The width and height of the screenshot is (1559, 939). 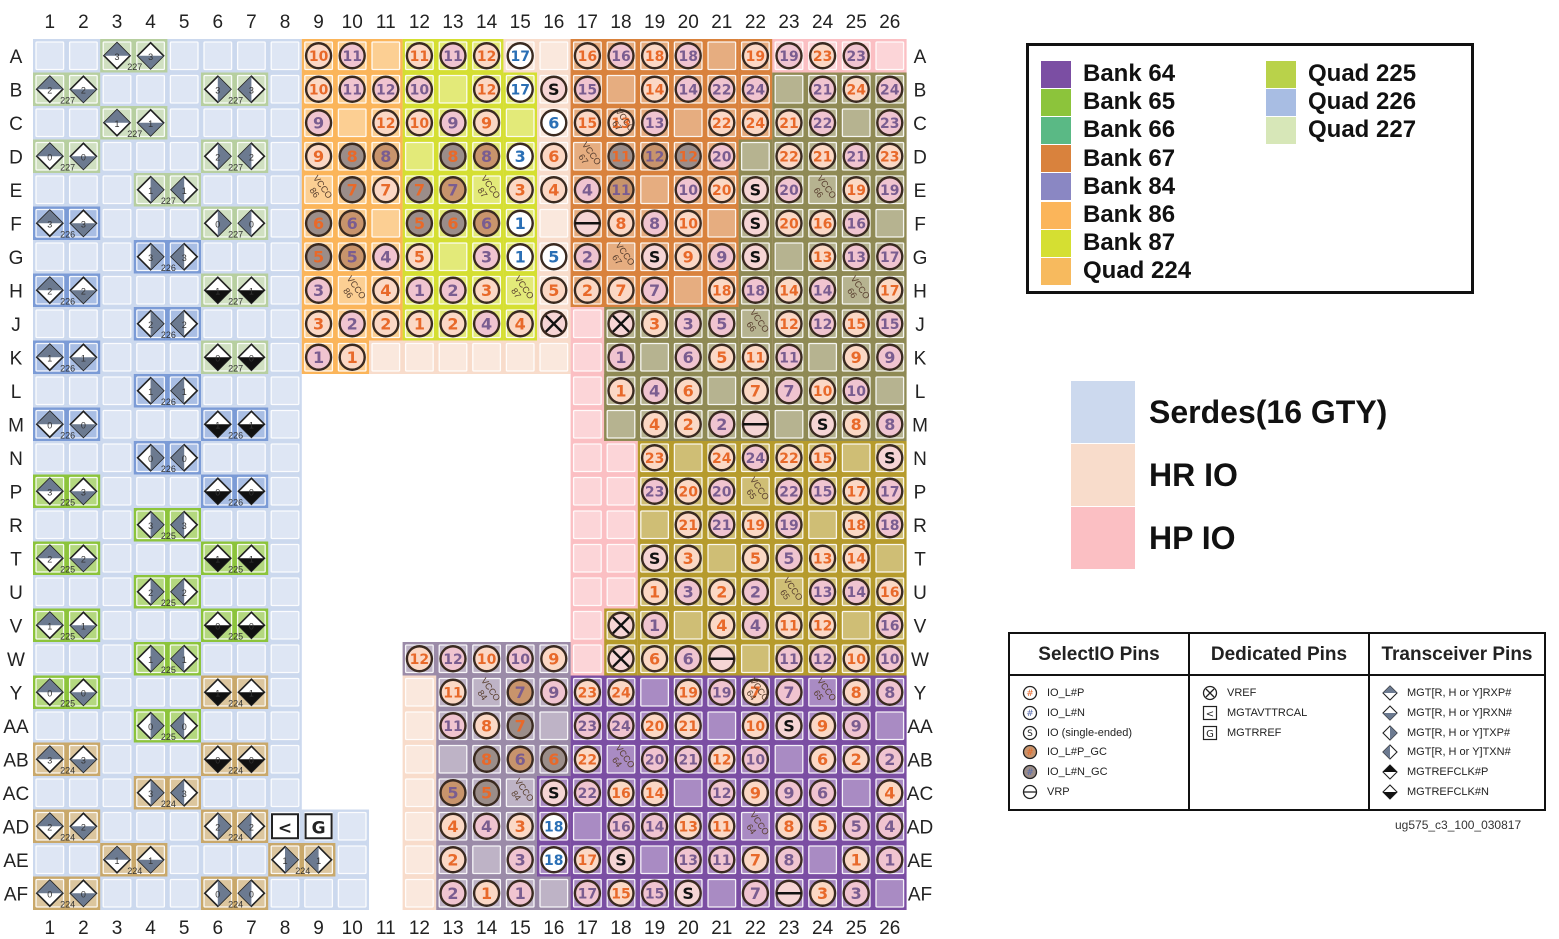 I want to click on io-pin-G16: 5, so click(x=554, y=257).